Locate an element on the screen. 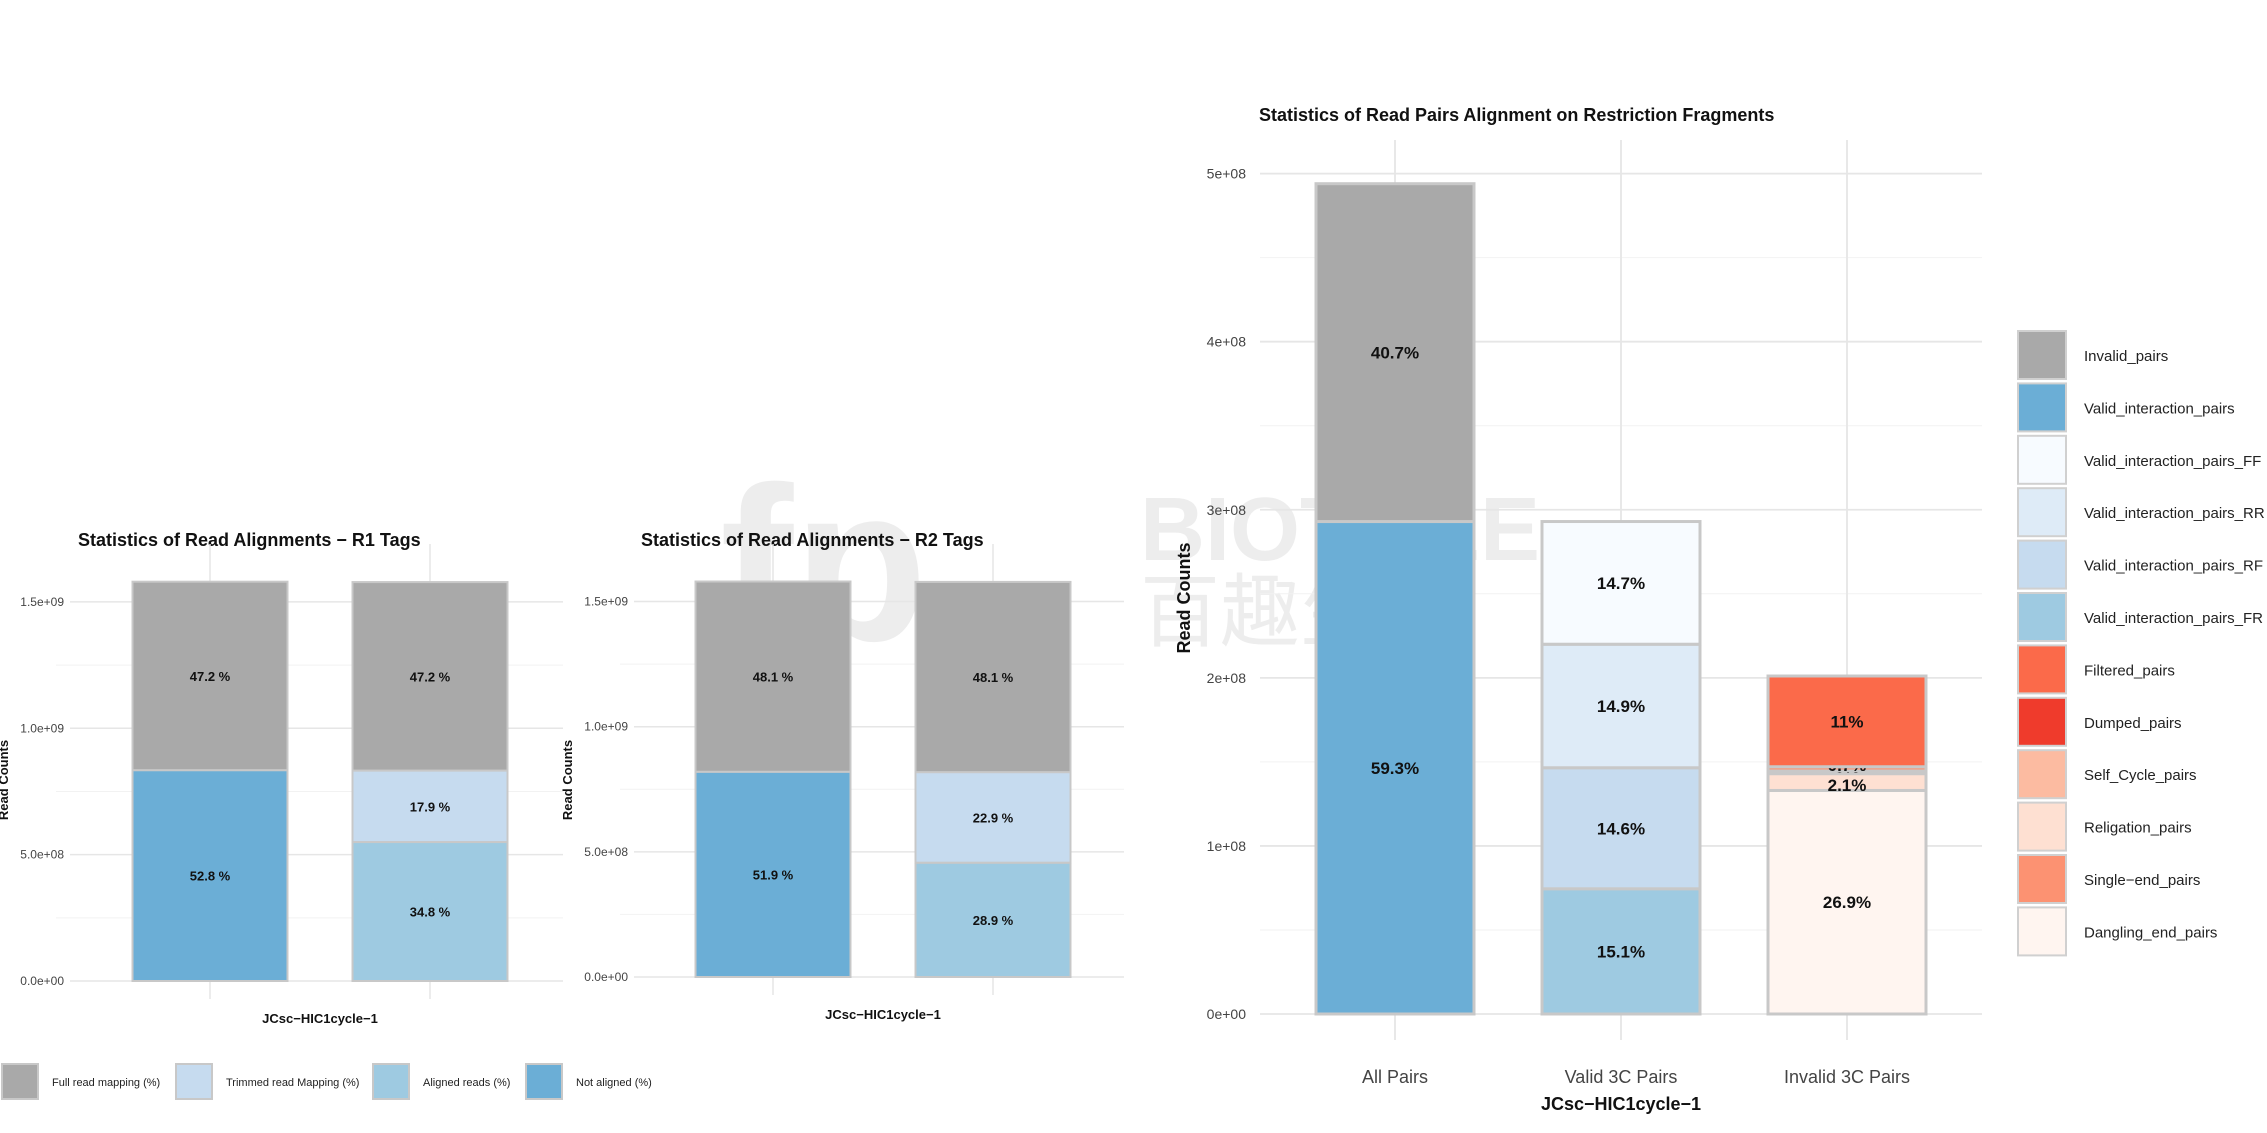 This screenshot has height=1133, width=2267. data-label: 51.9 % is located at coordinates (773, 874).